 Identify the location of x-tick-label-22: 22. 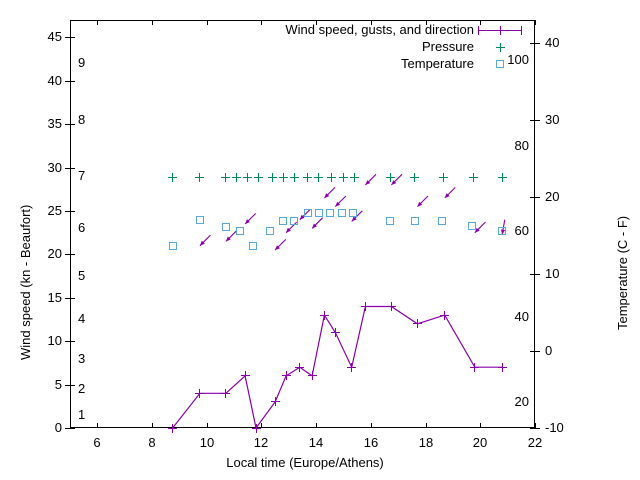
(535, 442).